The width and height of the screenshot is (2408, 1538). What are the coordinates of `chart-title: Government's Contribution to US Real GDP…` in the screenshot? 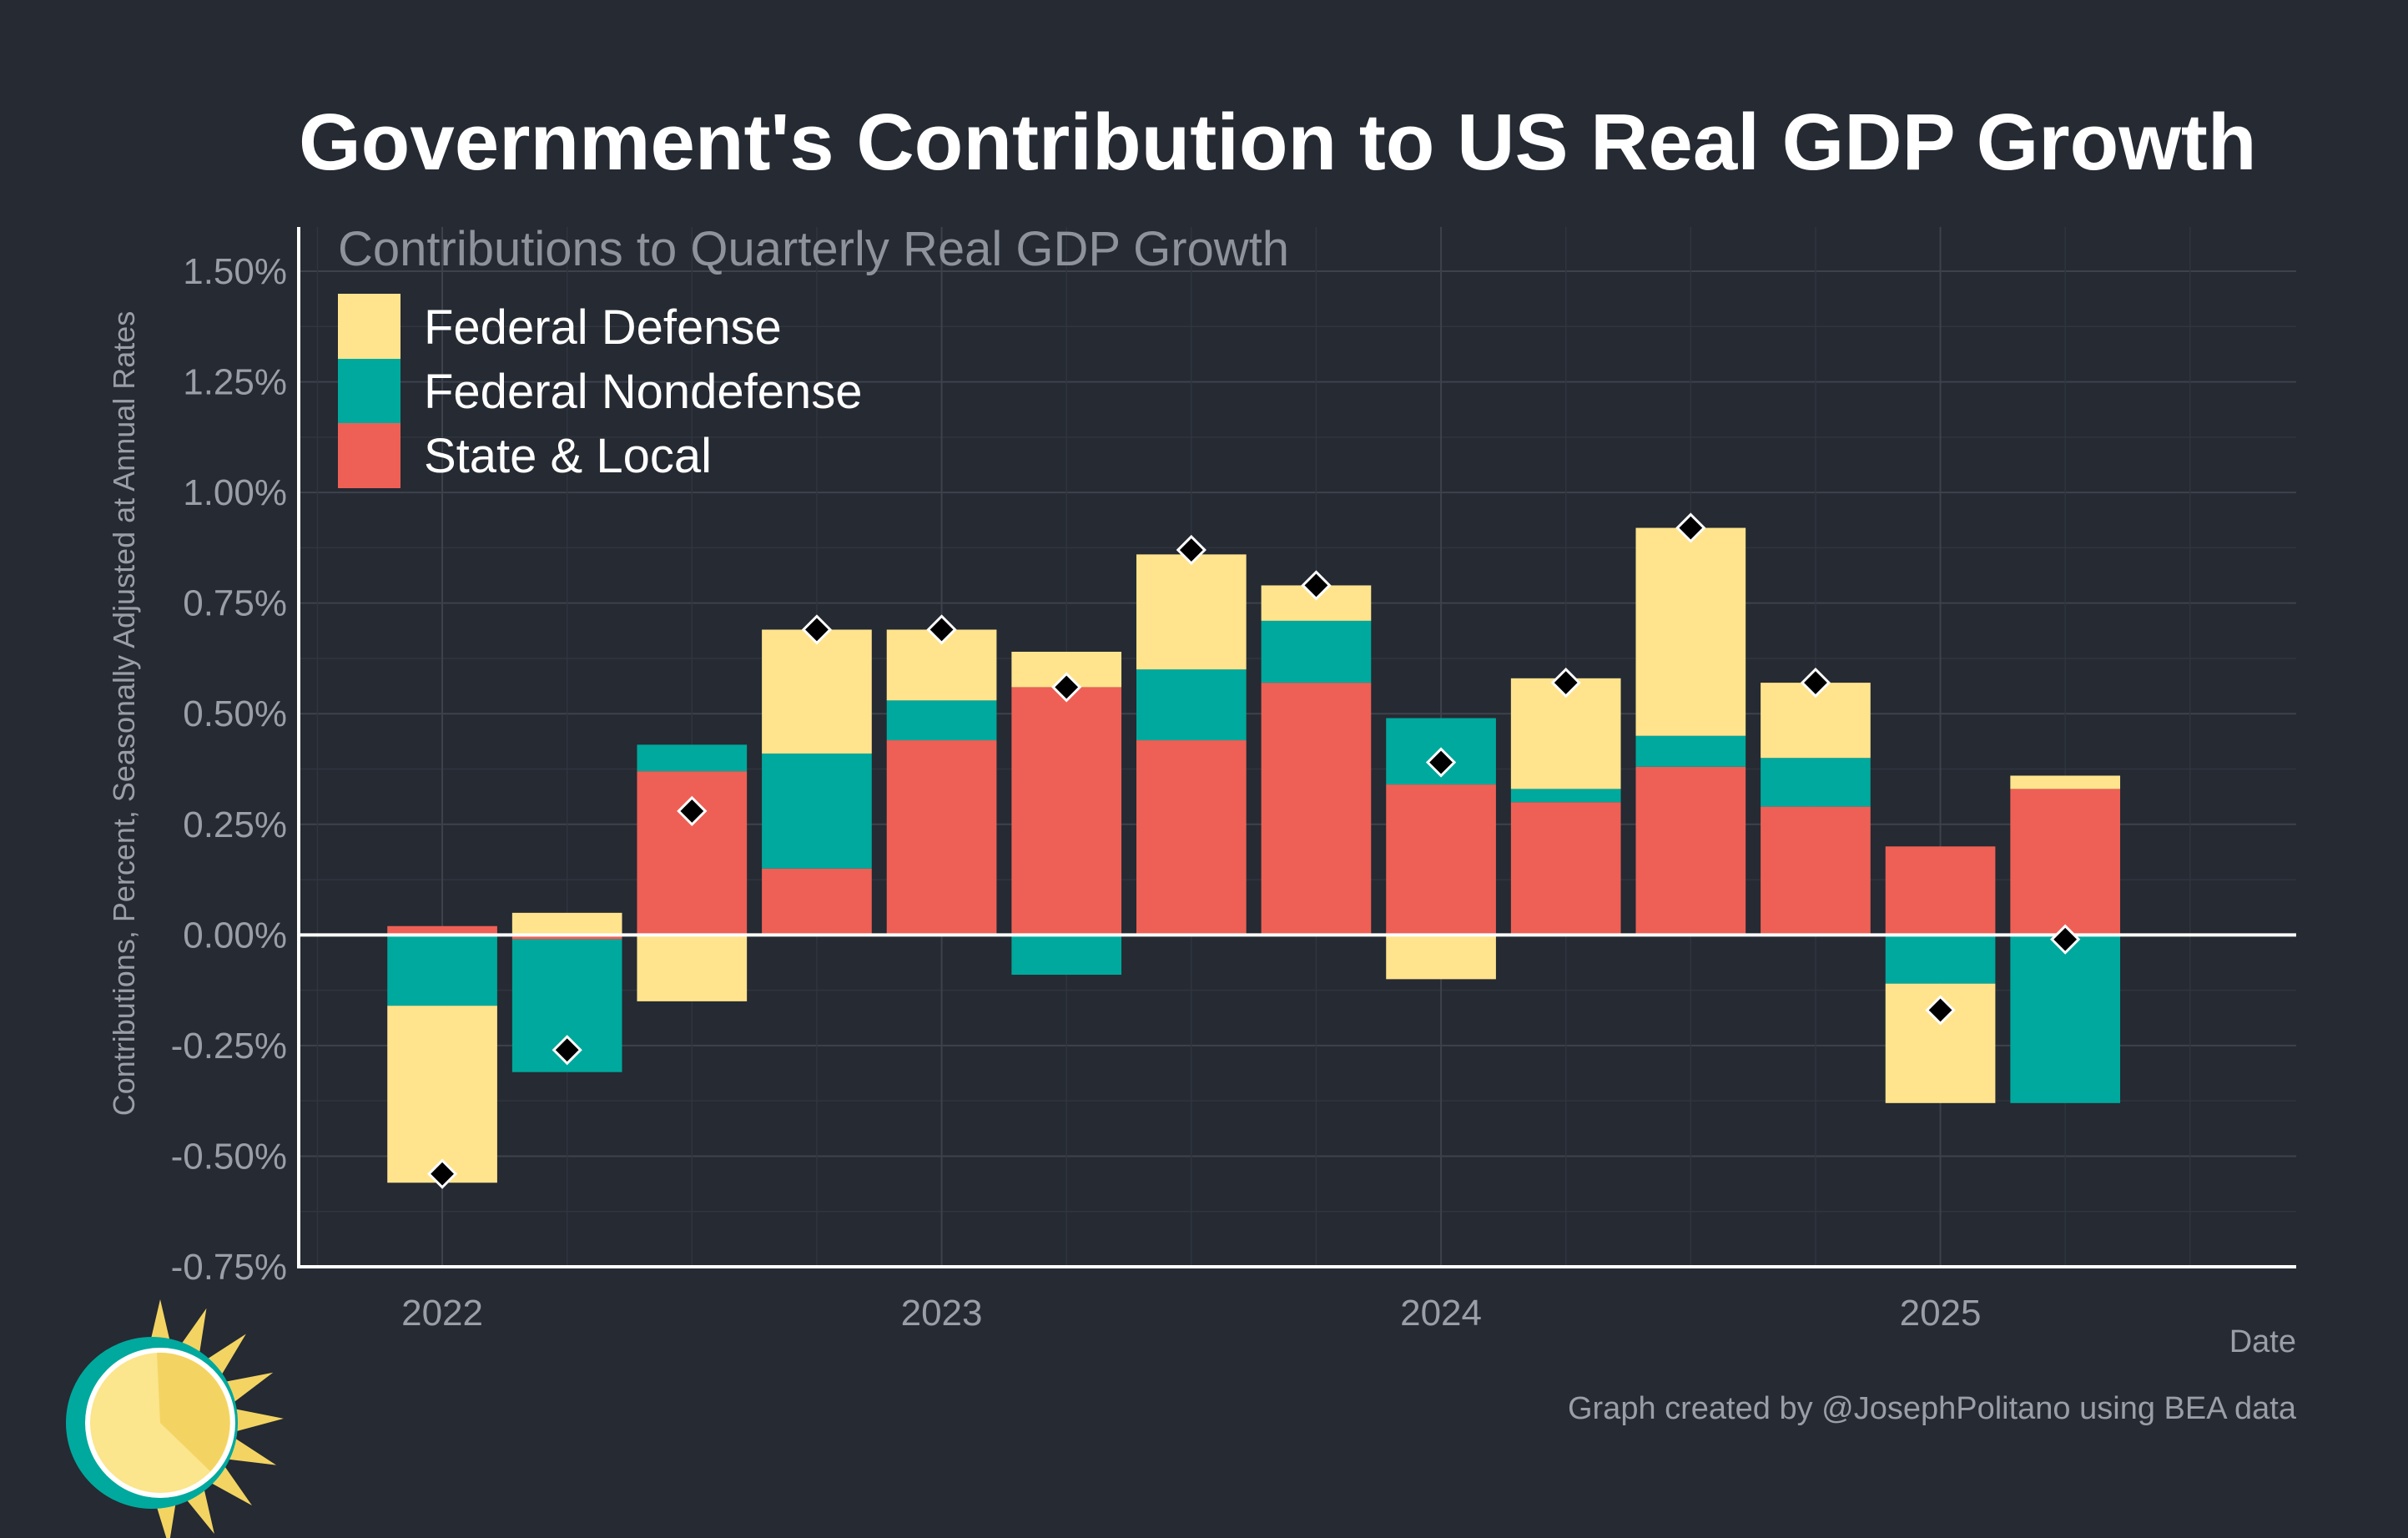 It's located at (1278, 142).